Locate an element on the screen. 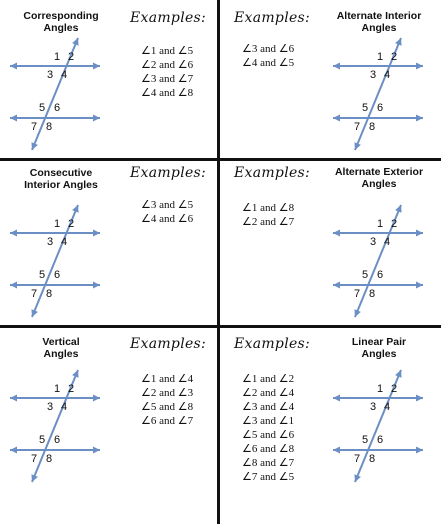 The width and height of the screenshot is (441, 524). title-line-1: Consecutive is located at coordinates (61, 173).